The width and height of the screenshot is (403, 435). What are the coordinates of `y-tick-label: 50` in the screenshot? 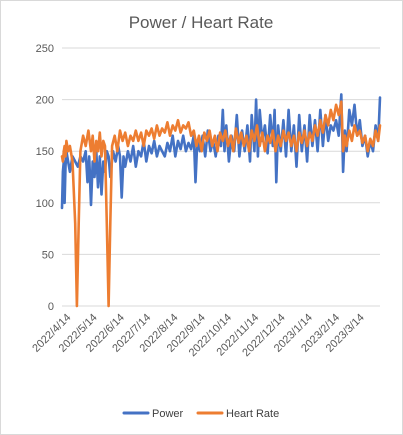 It's located at (48, 255).